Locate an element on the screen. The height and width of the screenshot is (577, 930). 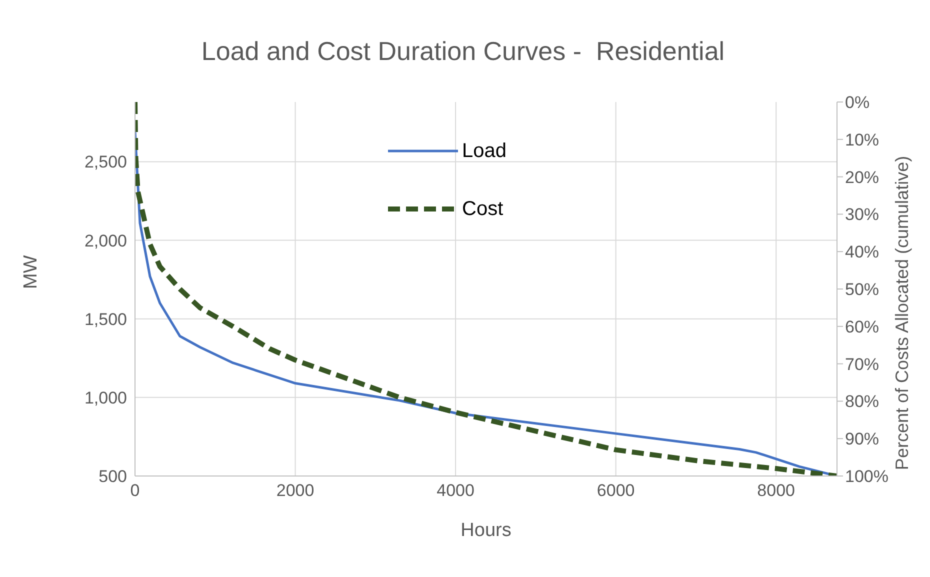
y2-tick-label: 40% is located at coordinates (862, 252).